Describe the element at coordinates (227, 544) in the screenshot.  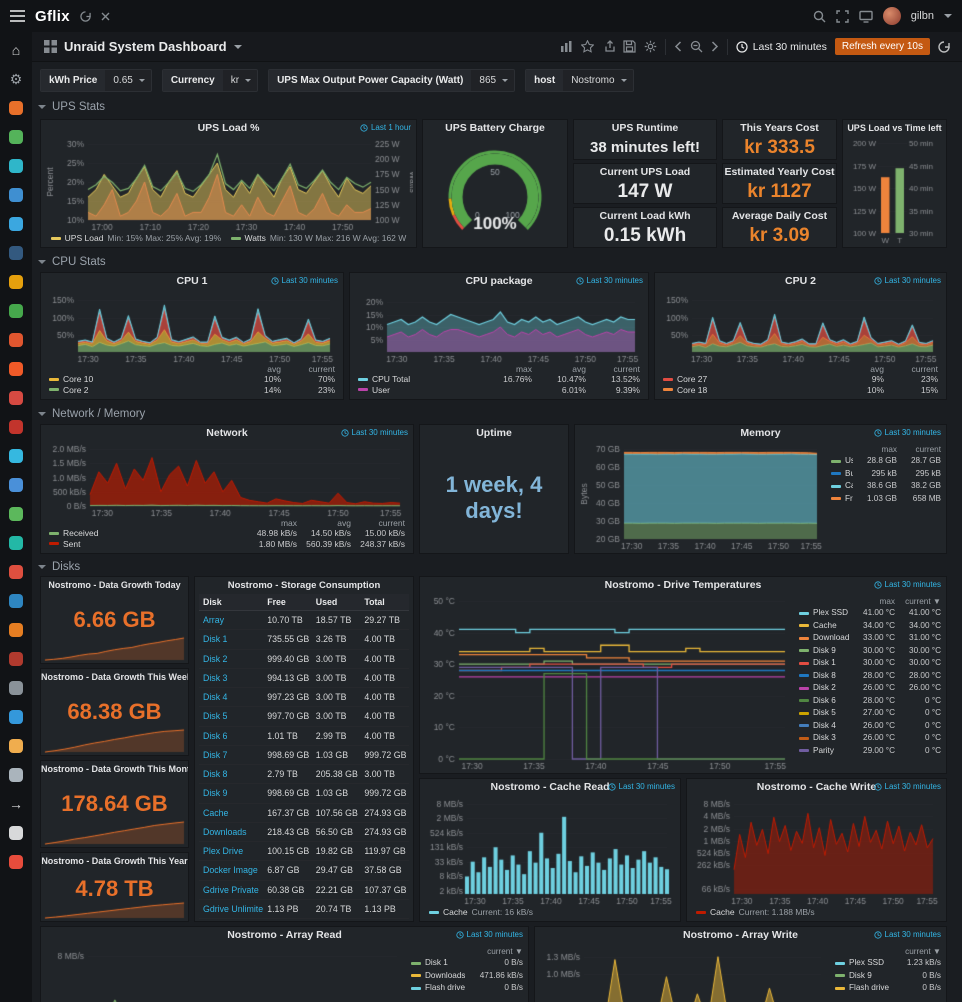
I see `legend-row: Sent 1.80 MB/s 560.39 kB/s 248.37 kB/s` at that location.